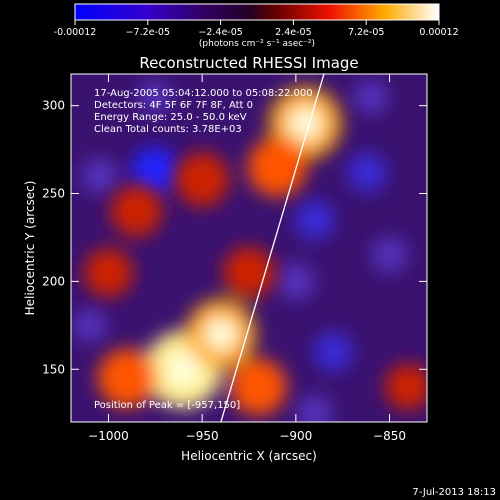 The width and height of the screenshot is (500, 500). Describe the element at coordinates (173, 105) in the screenshot. I see `annotation-detectors: Detectors: 4F 5F 6F 7F 8F, Att 0` at that location.